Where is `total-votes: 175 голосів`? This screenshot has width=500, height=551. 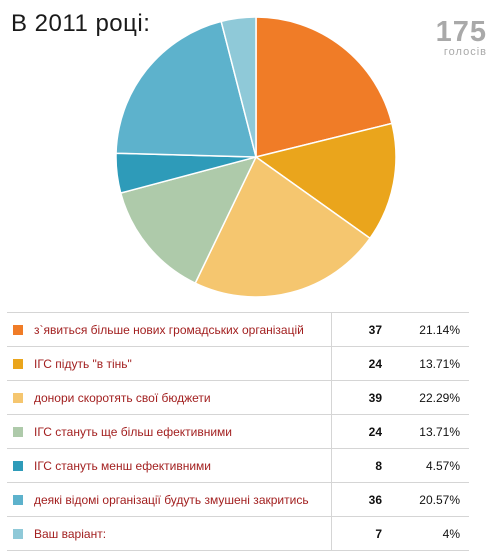
total-votes: 175 голосів is located at coordinates (461, 38).